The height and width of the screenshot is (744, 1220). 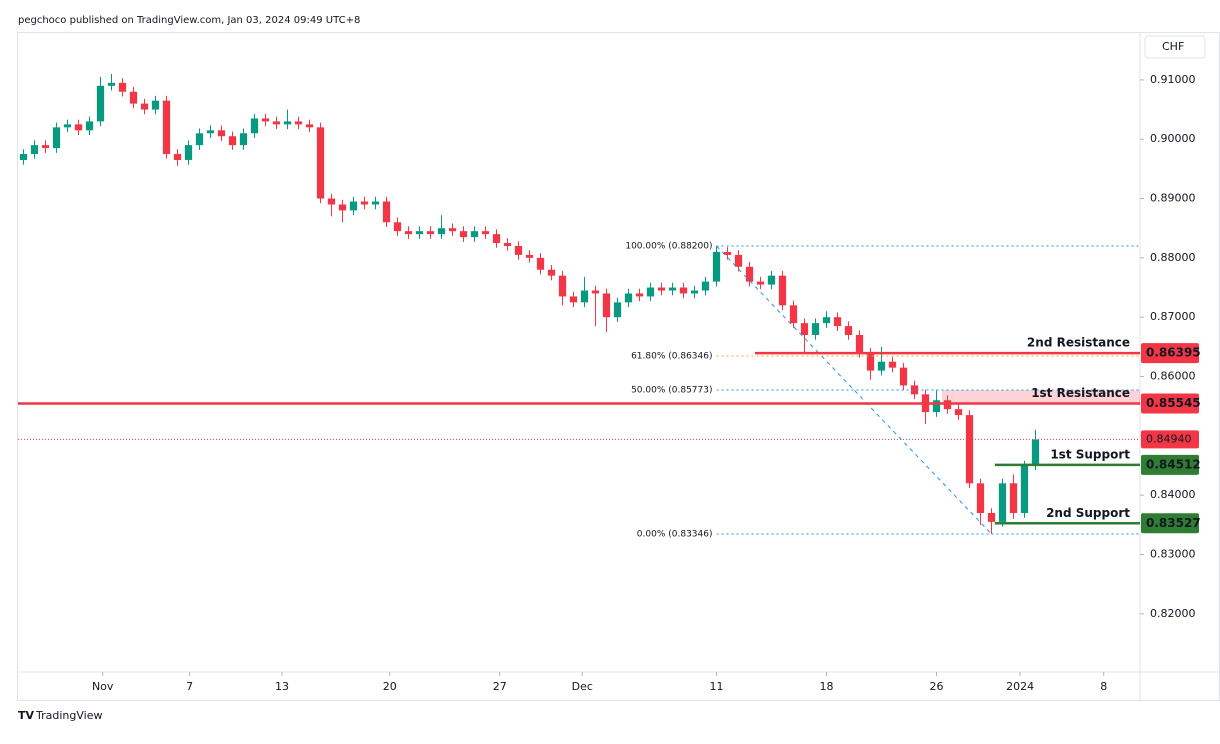 What do you see at coordinates (282, 686) in the screenshot?
I see `x-tick-label: 13` at bounding box center [282, 686].